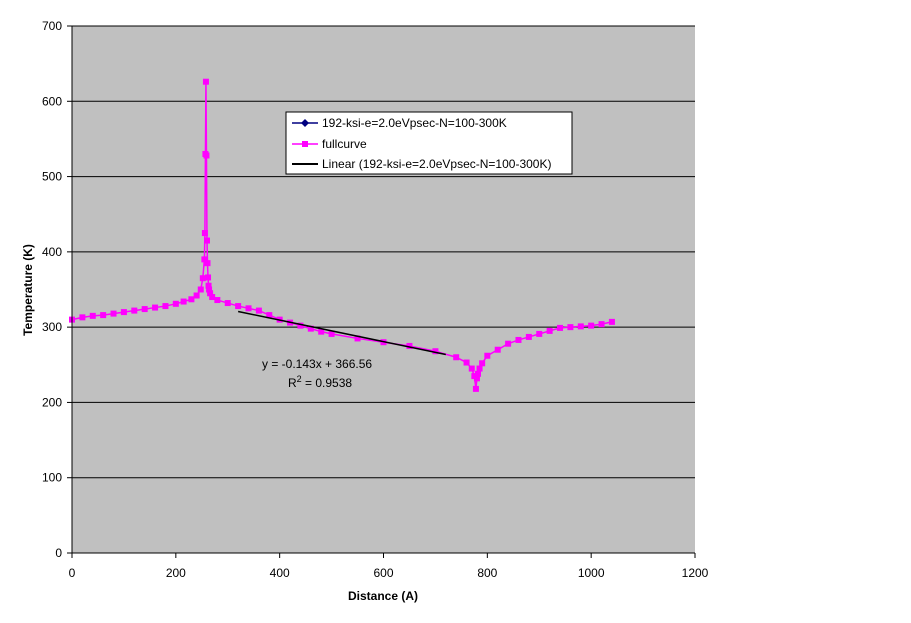  What do you see at coordinates (695, 573) in the screenshot?
I see `x-tick-label-6: 1200` at bounding box center [695, 573].